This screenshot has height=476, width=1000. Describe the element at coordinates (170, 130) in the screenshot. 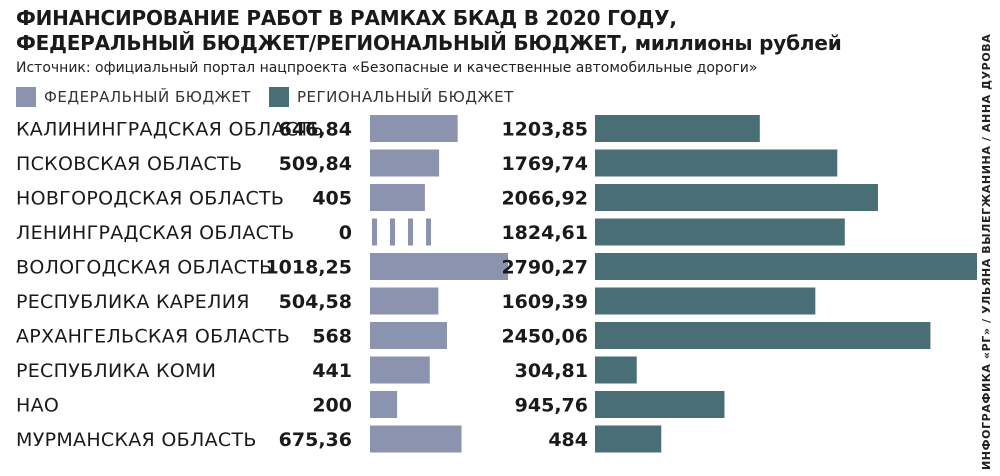

I see `category-label: КАЛИНИНГРАДСКАЯ ОБЛАСТЬ` at that location.